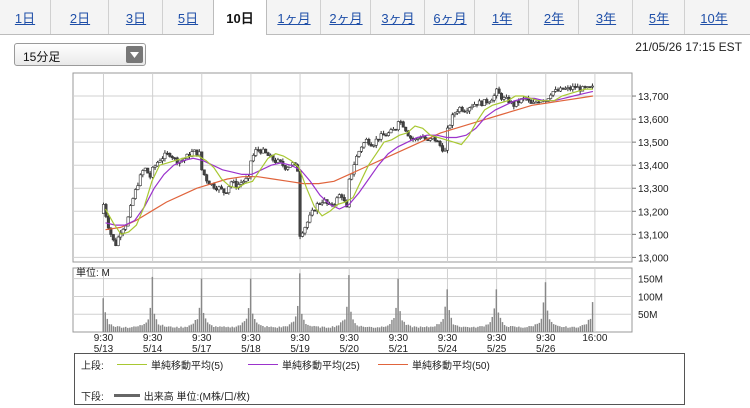 This screenshot has height=408, width=750. I want to click on legend-ma5-label: 単純移動平均(5), so click(187, 366).